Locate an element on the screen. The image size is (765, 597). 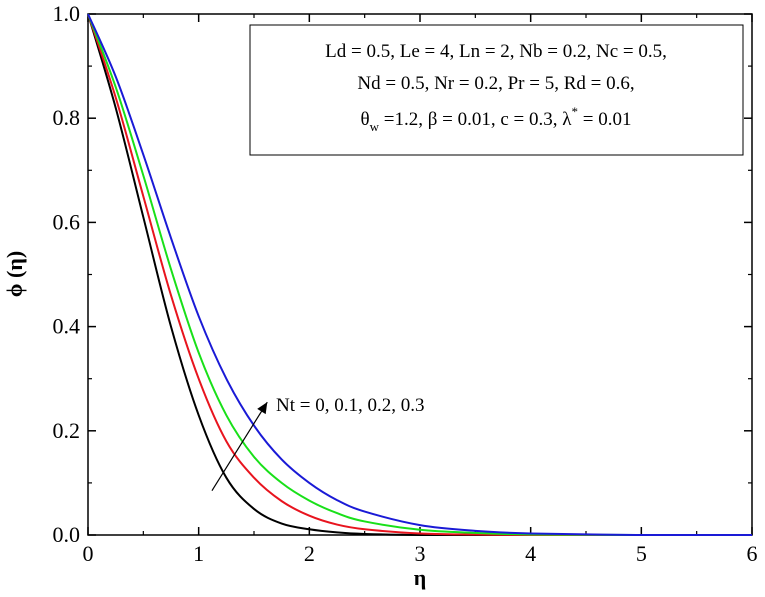
x-tick-label: 3 is located at coordinates (420, 553).